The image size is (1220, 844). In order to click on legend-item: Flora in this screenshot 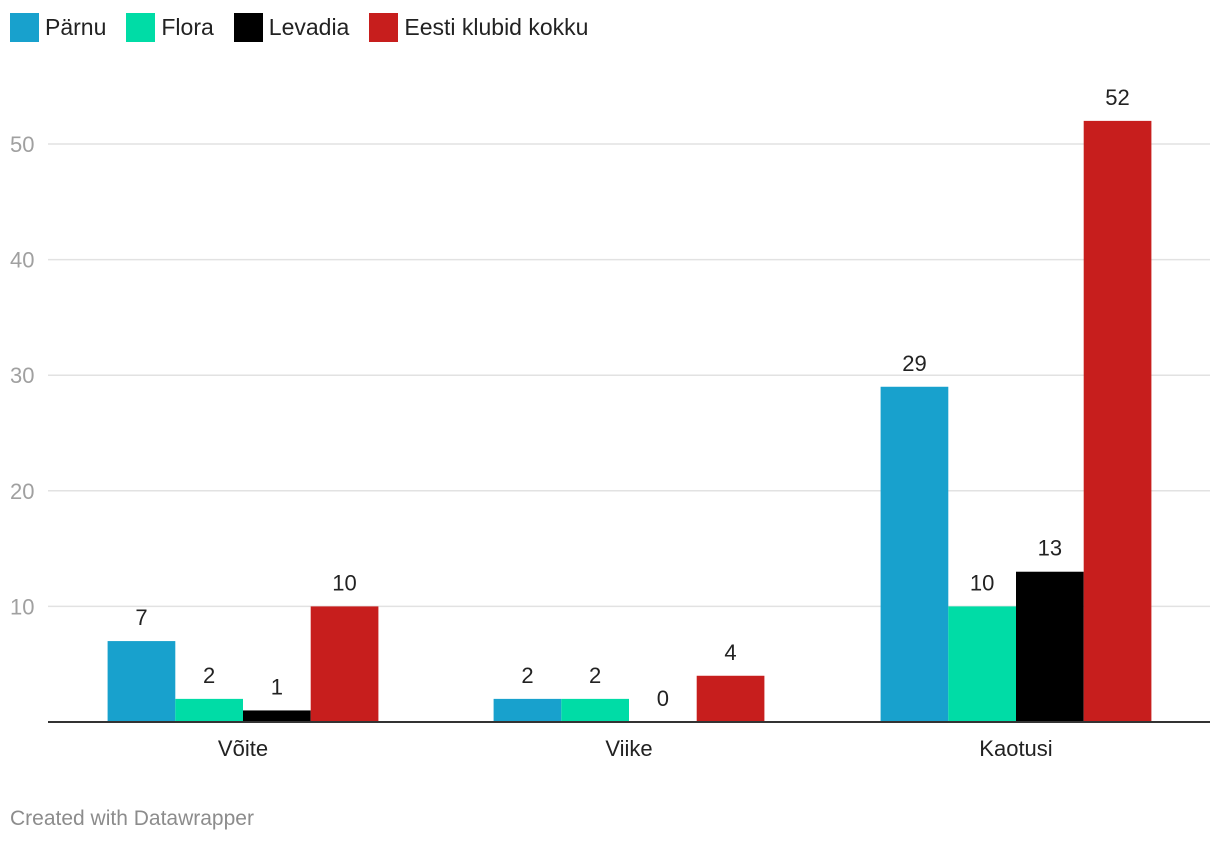, I will do `click(170, 27)`.